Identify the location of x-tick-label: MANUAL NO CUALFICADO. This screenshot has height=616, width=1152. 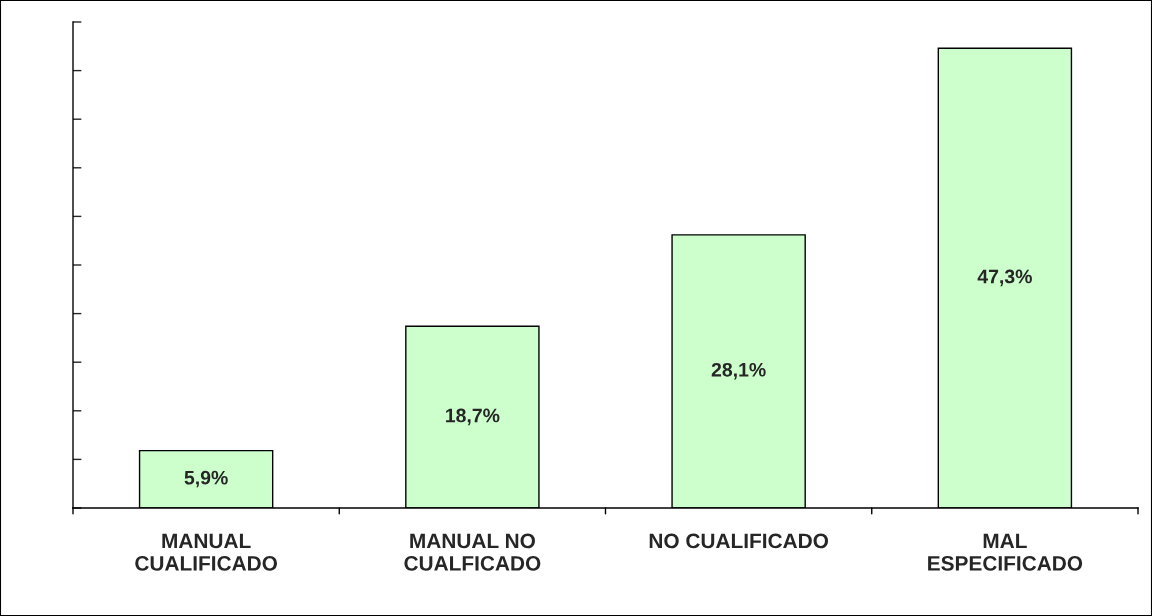
(472, 552).